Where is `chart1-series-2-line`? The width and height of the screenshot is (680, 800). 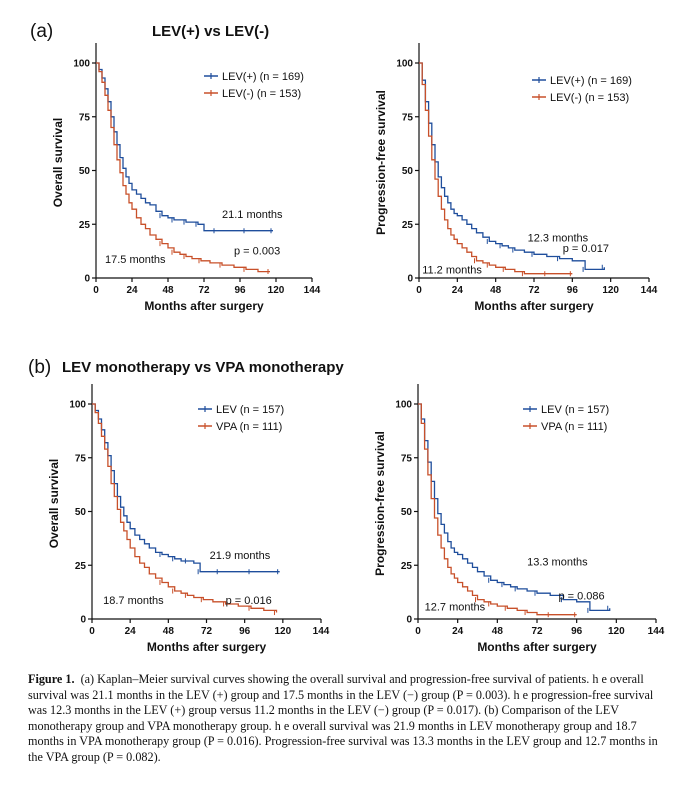 chart1-series-2-line is located at coordinates (183, 167).